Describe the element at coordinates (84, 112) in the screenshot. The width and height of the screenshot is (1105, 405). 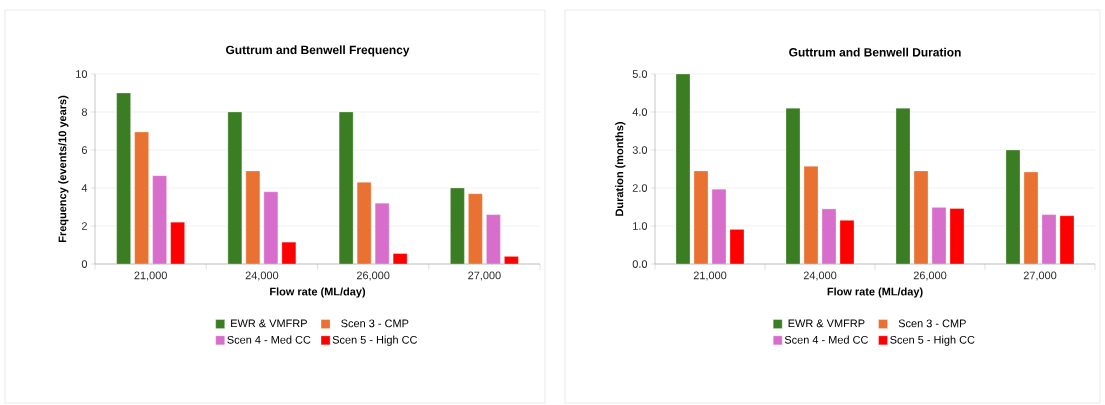
I see `y-tick-label: 8` at that location.